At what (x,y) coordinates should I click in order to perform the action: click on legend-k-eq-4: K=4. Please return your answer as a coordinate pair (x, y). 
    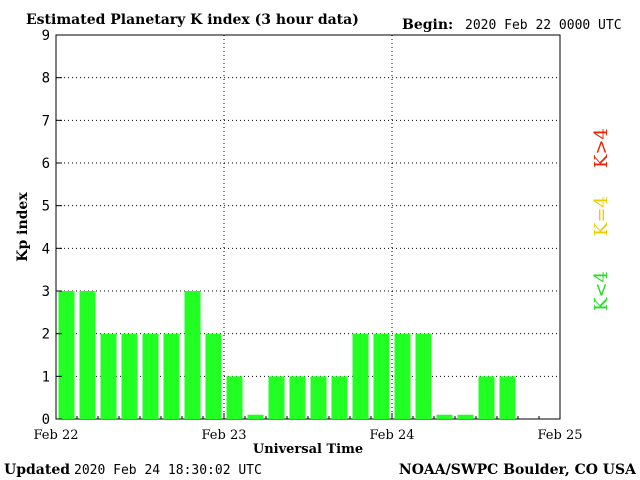
    Looking at the image, I should click on (601, 216).